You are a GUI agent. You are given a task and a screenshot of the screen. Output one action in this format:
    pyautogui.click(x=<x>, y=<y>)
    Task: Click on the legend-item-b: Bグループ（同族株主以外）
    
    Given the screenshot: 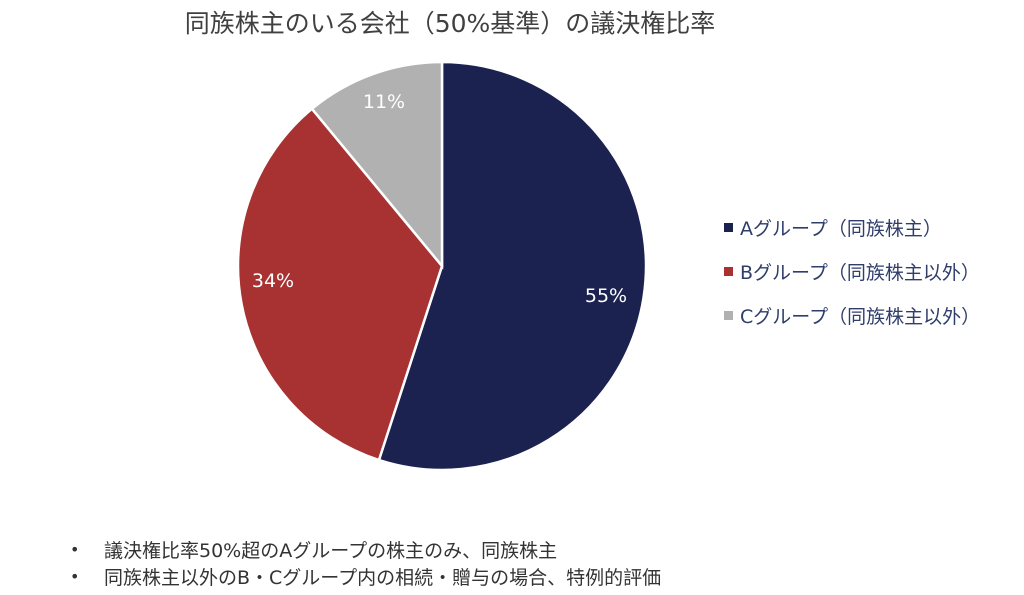 What is the action you would take?
    pyautogui.click(x=852, y=271)
    